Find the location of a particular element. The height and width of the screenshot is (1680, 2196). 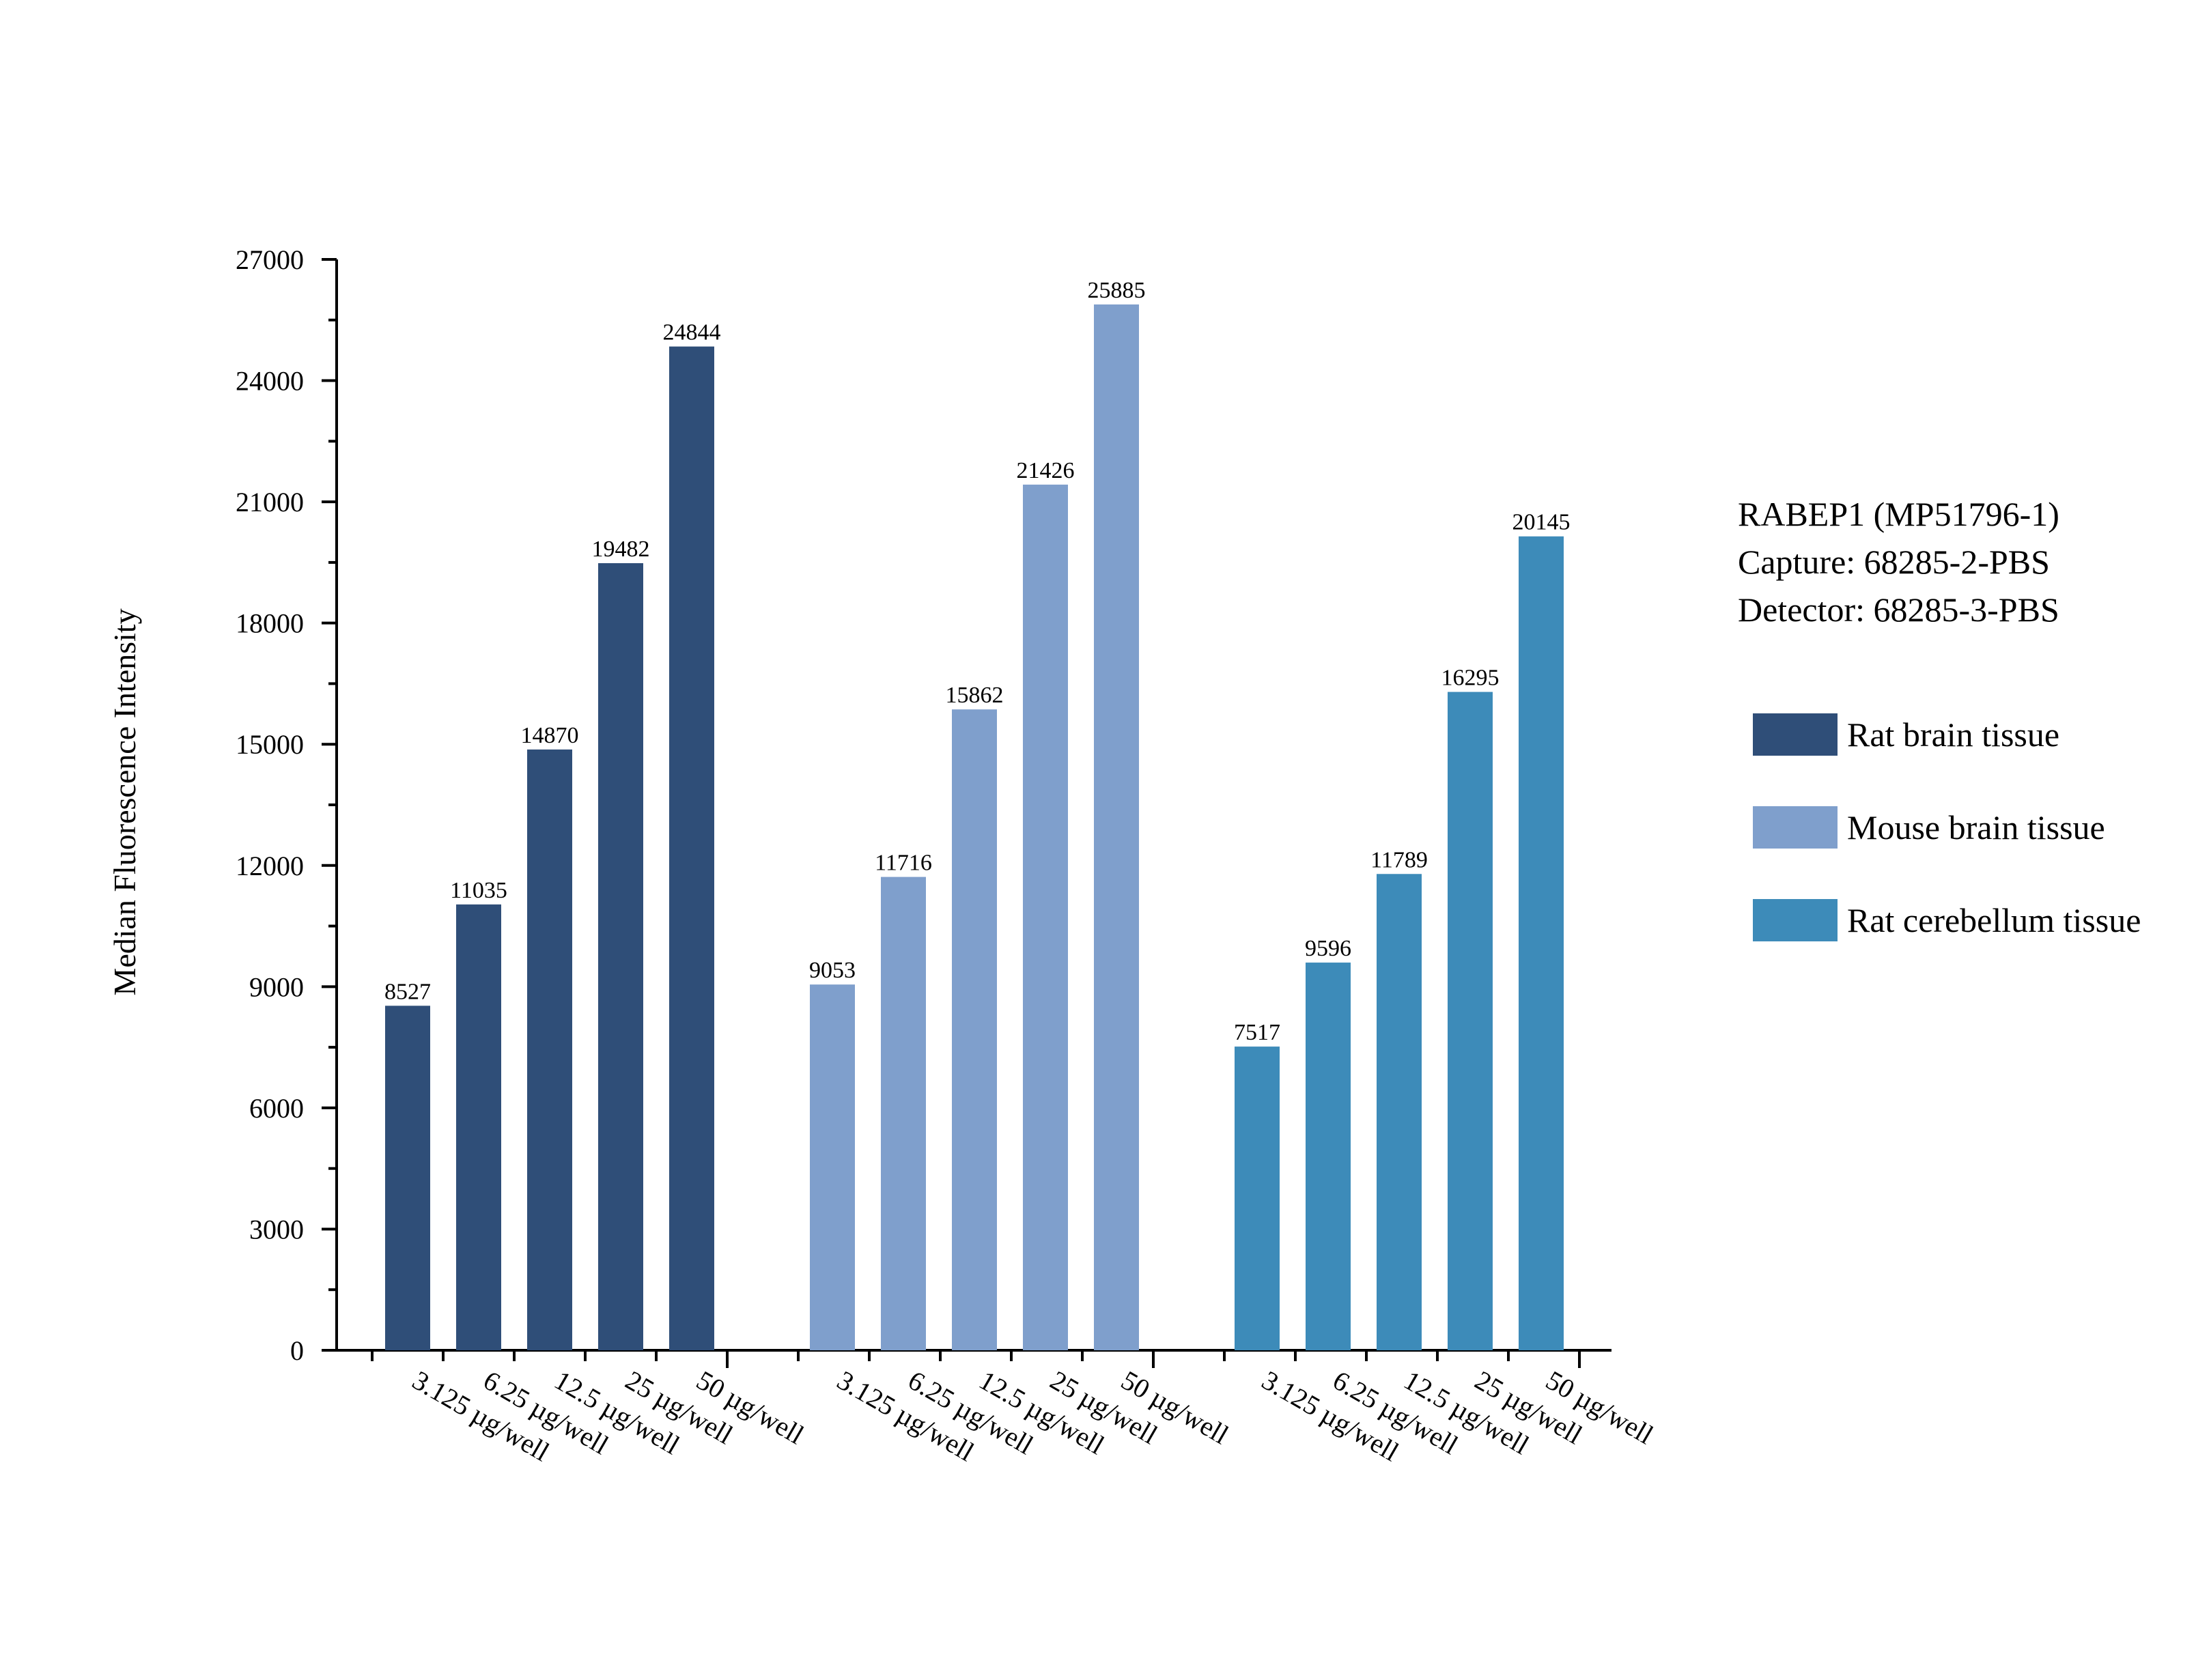

info-line-1: RABEP1 (MP51796-1) is located at coordinates (1899, 514).